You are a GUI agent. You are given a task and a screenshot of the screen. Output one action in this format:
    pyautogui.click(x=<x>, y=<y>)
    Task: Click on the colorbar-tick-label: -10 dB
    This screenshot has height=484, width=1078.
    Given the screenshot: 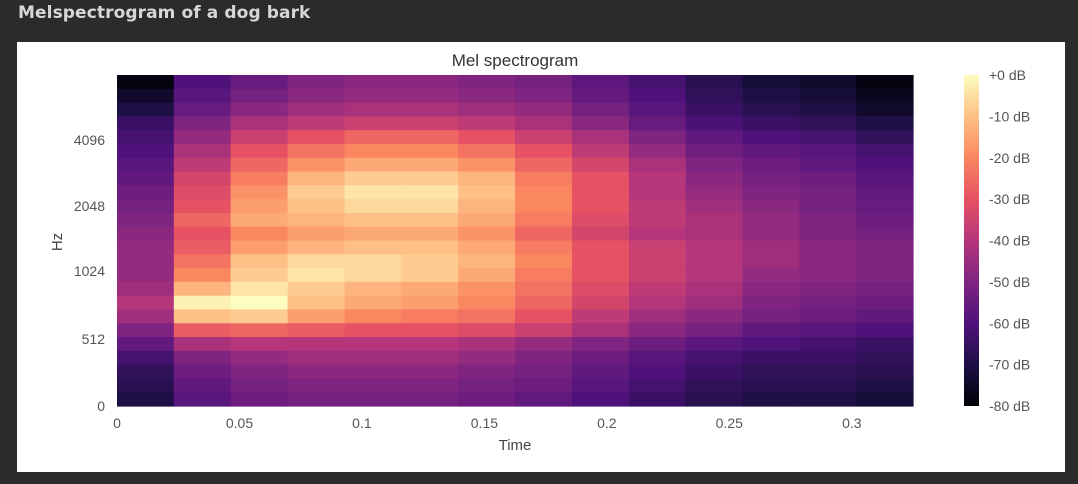 What is the action you would take?
    pyautogui.click(x=1009, y=116)
    